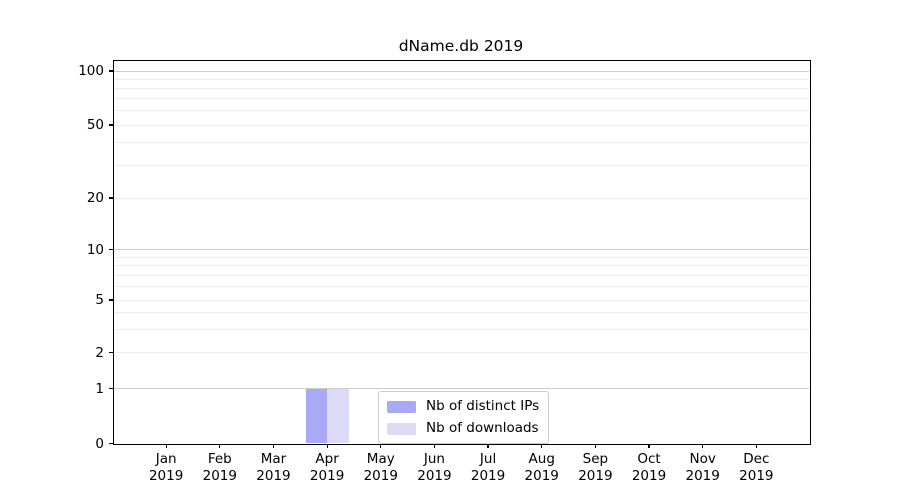  What do you see at coordinates (434, 459) in the screenshot?
I see `x-tick-label-month: Jun` at bounding box center [434, 459].